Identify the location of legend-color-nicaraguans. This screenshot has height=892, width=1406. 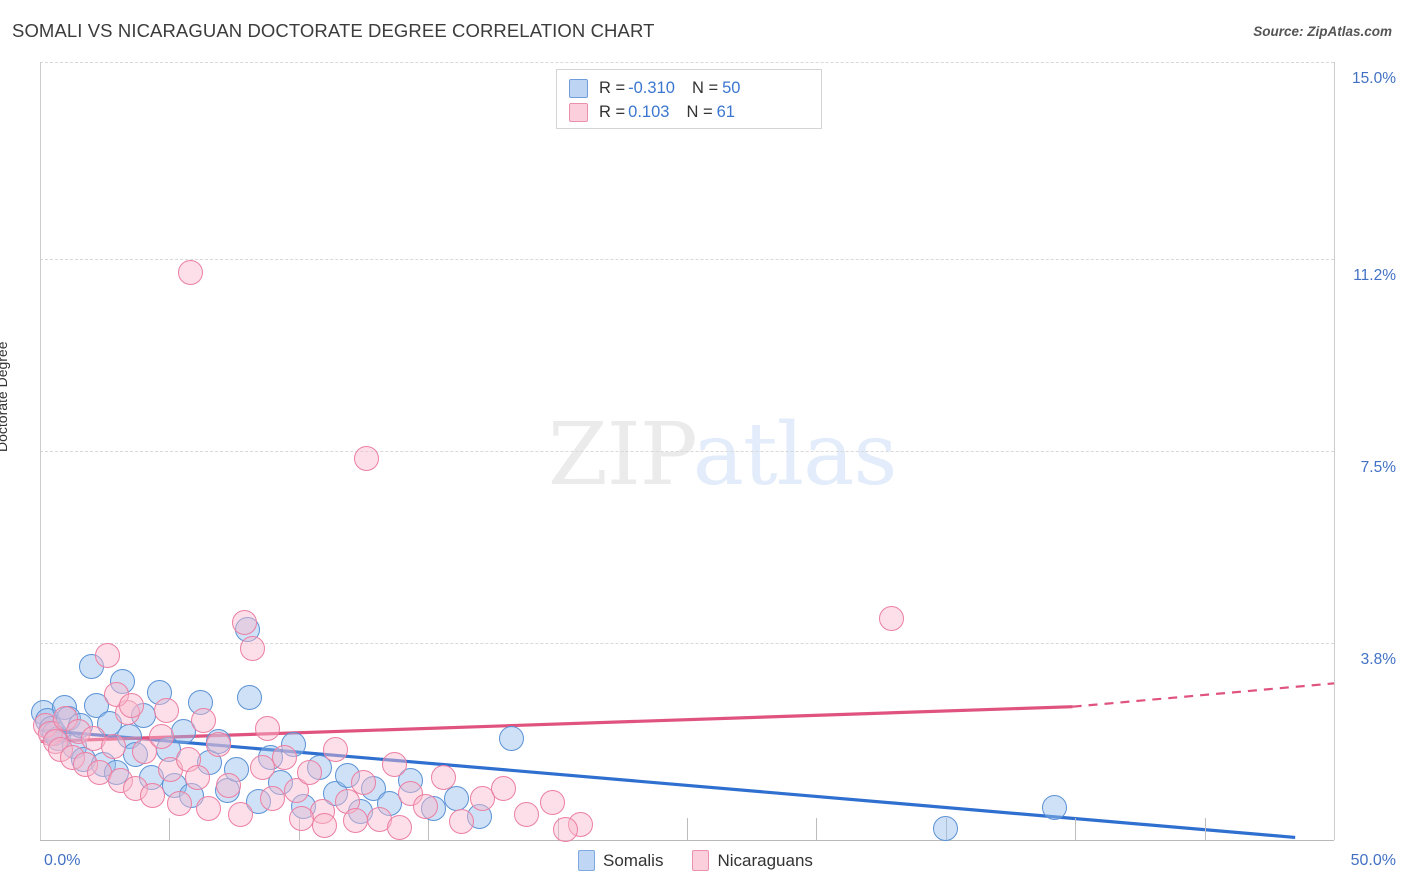
(701, 860).